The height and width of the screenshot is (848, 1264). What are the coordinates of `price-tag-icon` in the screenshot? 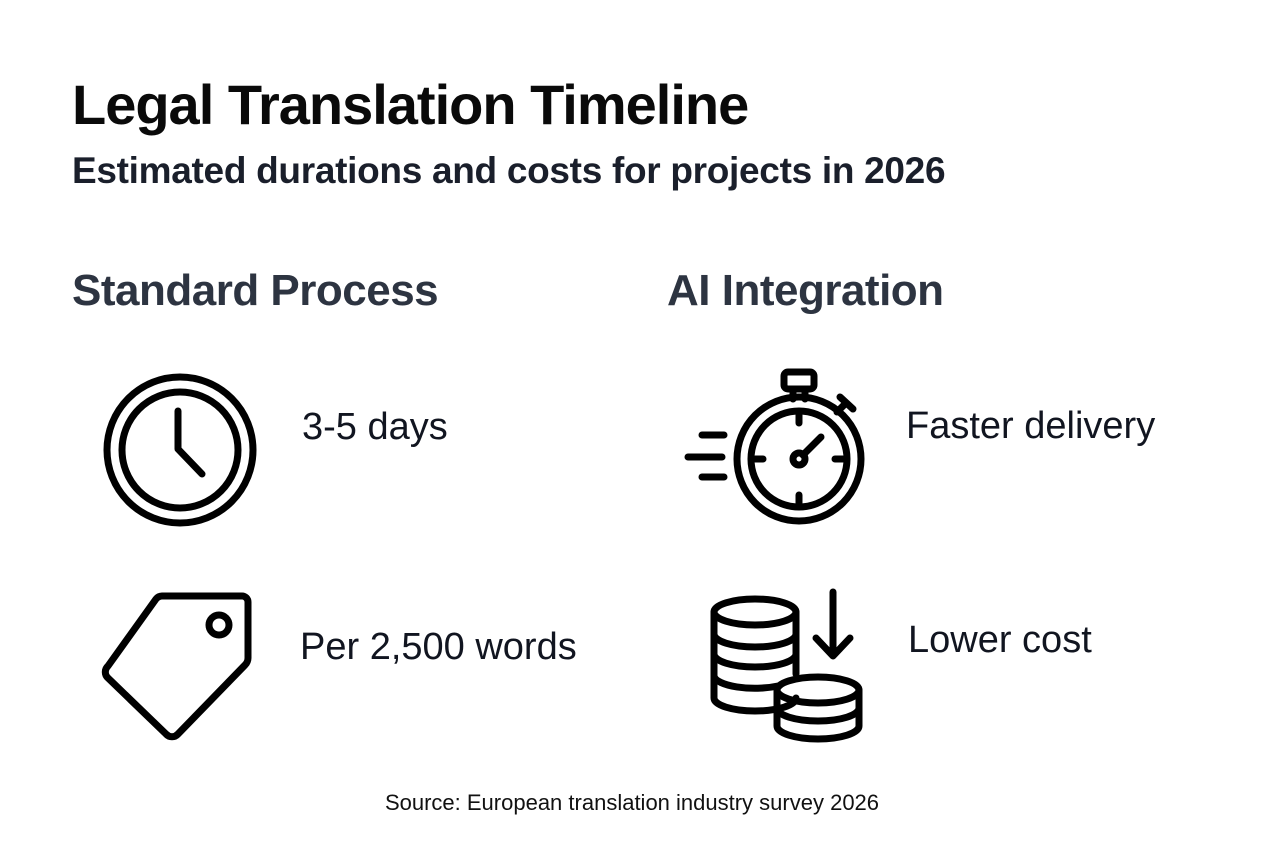 It's located at (176, 666).